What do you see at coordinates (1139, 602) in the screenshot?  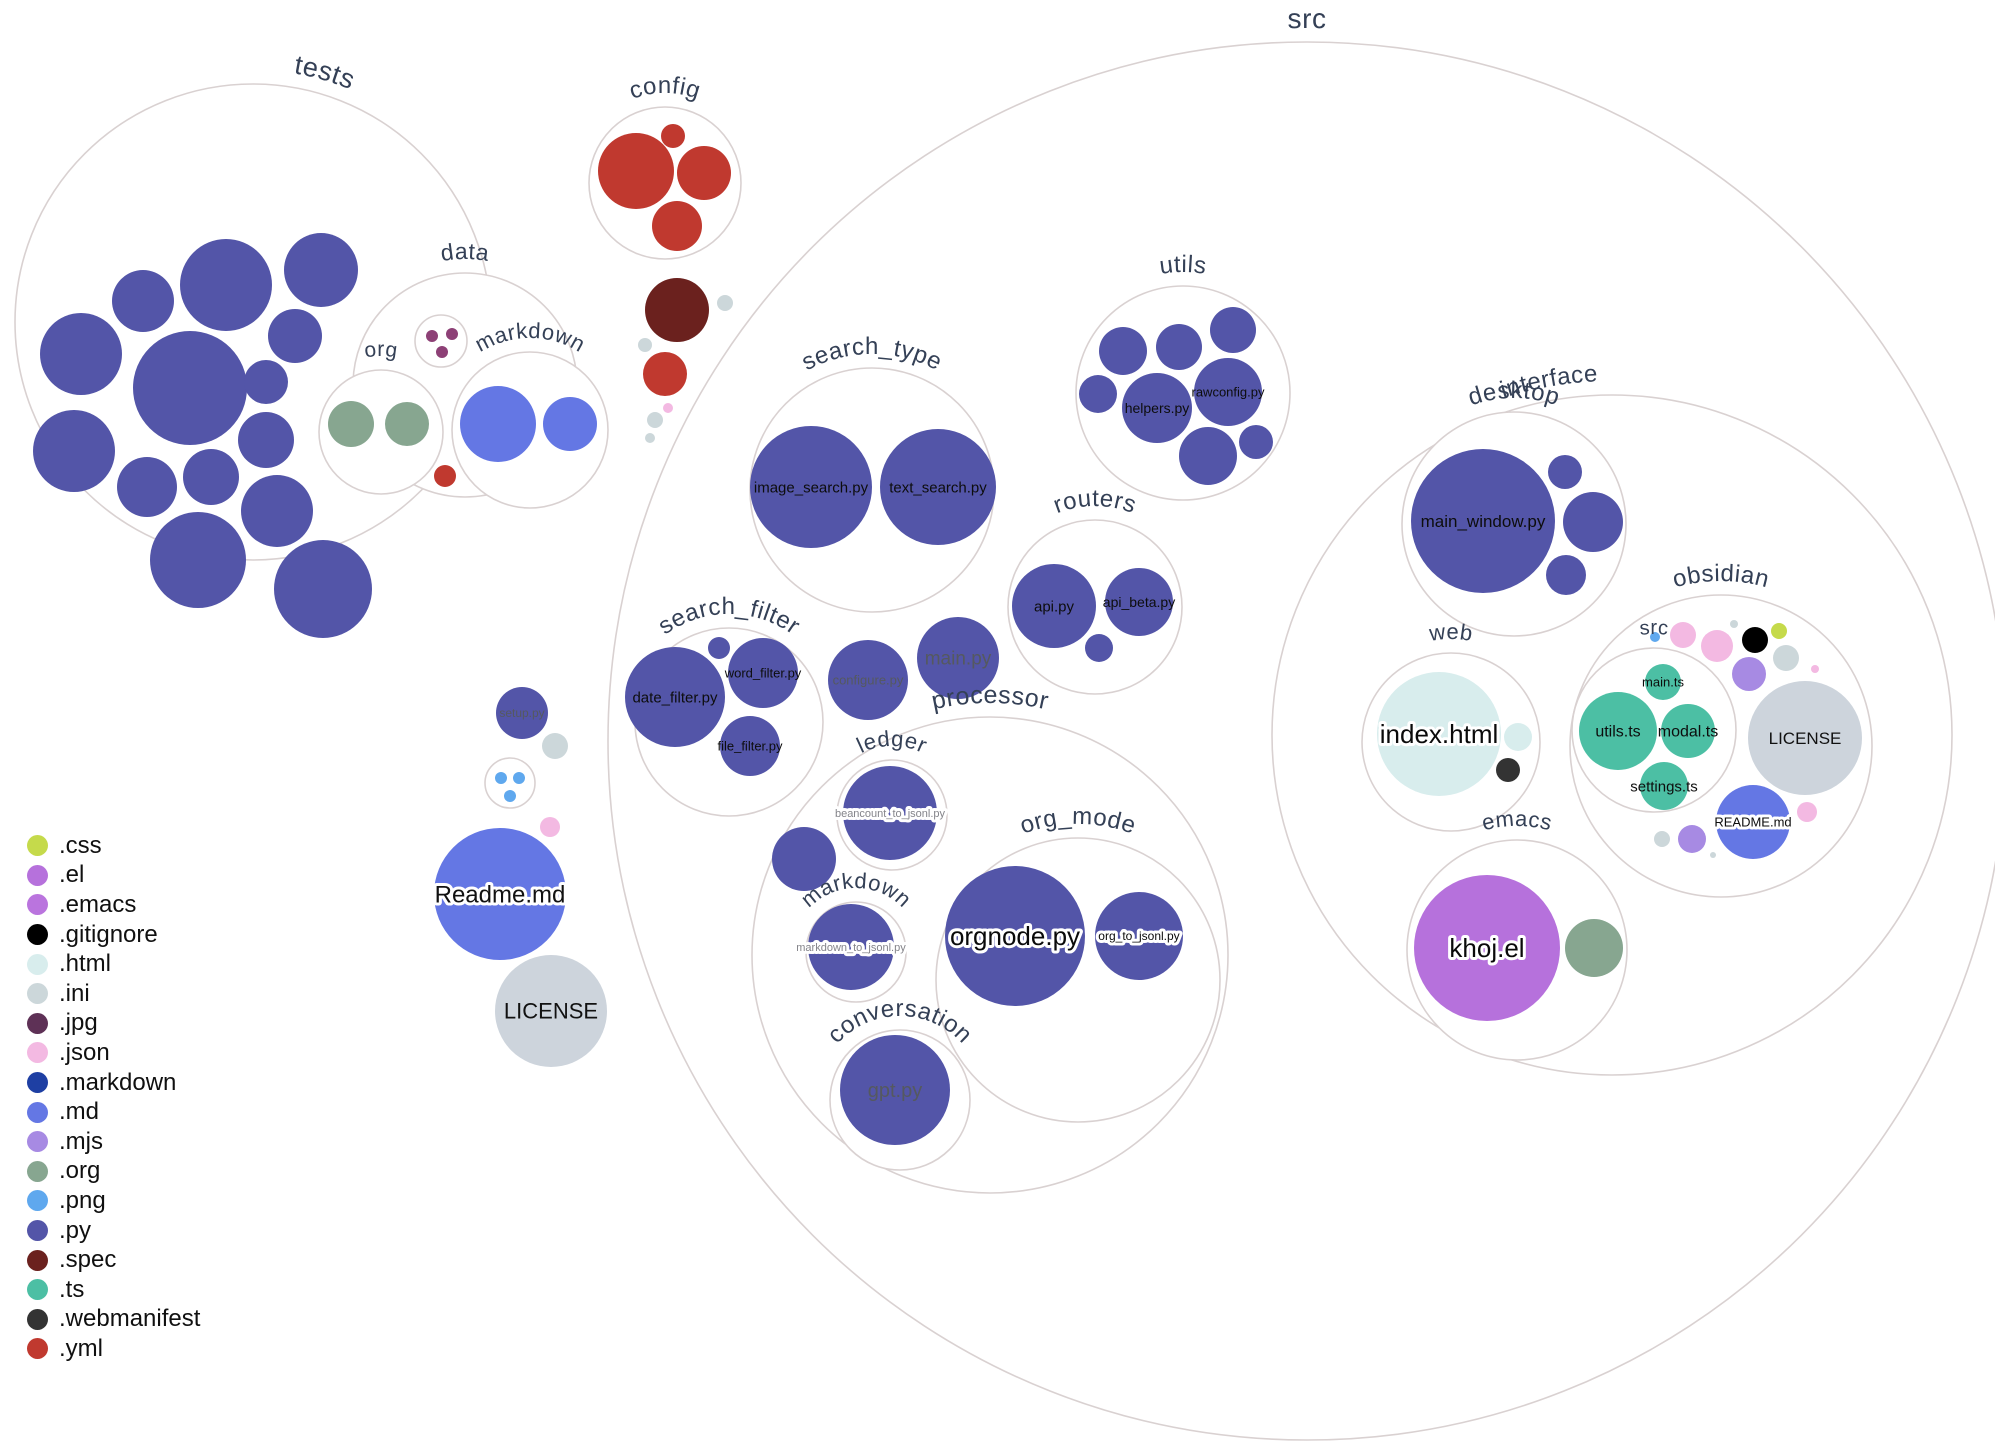 I see `file-circle-api-beta-py` at bounding box center [1139, 602].